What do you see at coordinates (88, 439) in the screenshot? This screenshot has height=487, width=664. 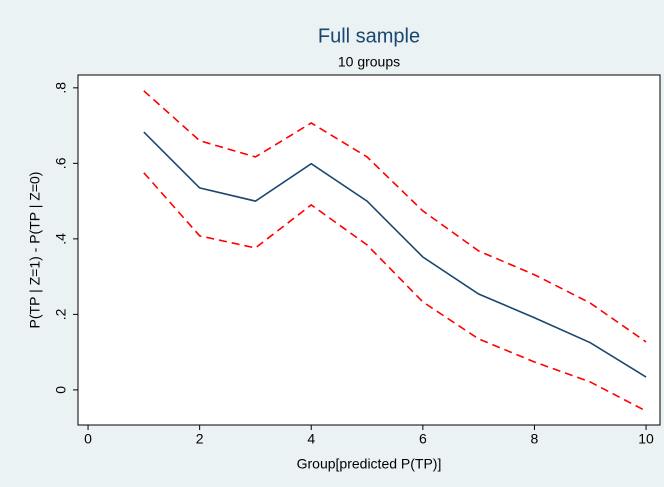 I see `x-tick-label: 0` at bounding box center [88, 439].